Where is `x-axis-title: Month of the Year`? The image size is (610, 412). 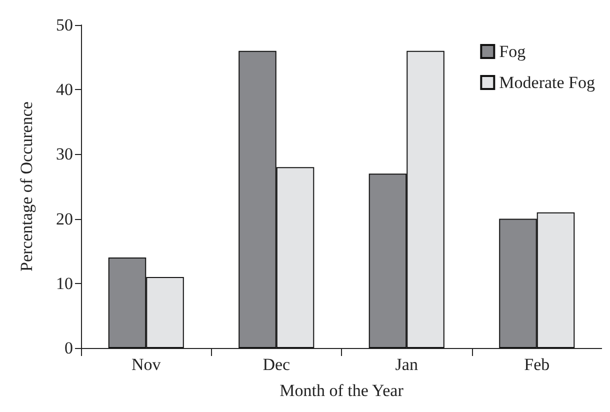 x-axis-title: Month of the Year is located at coordinates (342, 390).